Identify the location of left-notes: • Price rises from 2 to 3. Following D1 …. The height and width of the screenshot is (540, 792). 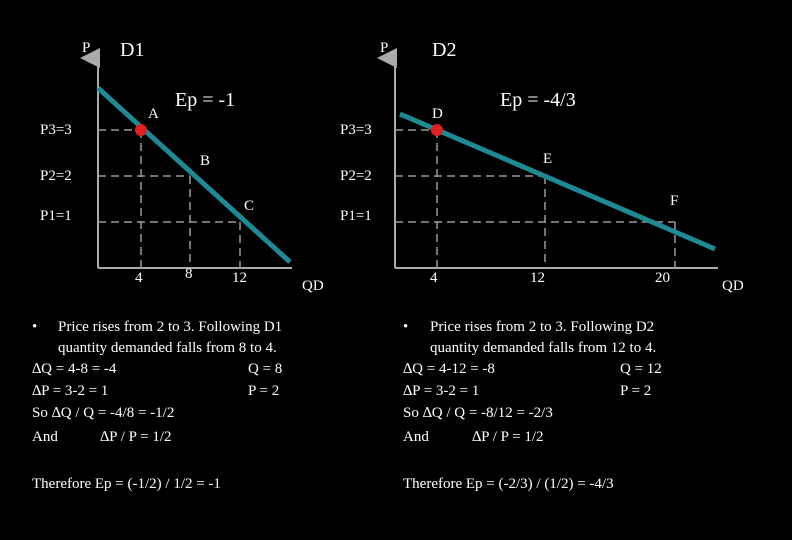
(157, 405).